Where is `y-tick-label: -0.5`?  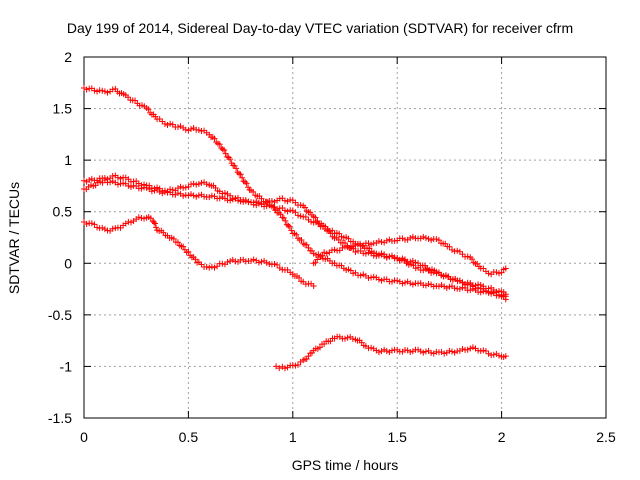
y-tick-label: -0.5 is located at coordinates (60, 315).